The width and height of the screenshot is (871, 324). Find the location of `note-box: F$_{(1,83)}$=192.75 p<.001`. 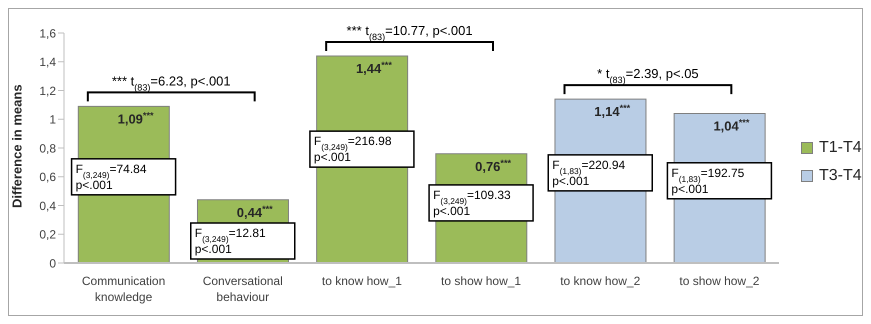

note-box: F$_{(1,83)}$=192.75 p<.001 is located at coordinates (719, 181).